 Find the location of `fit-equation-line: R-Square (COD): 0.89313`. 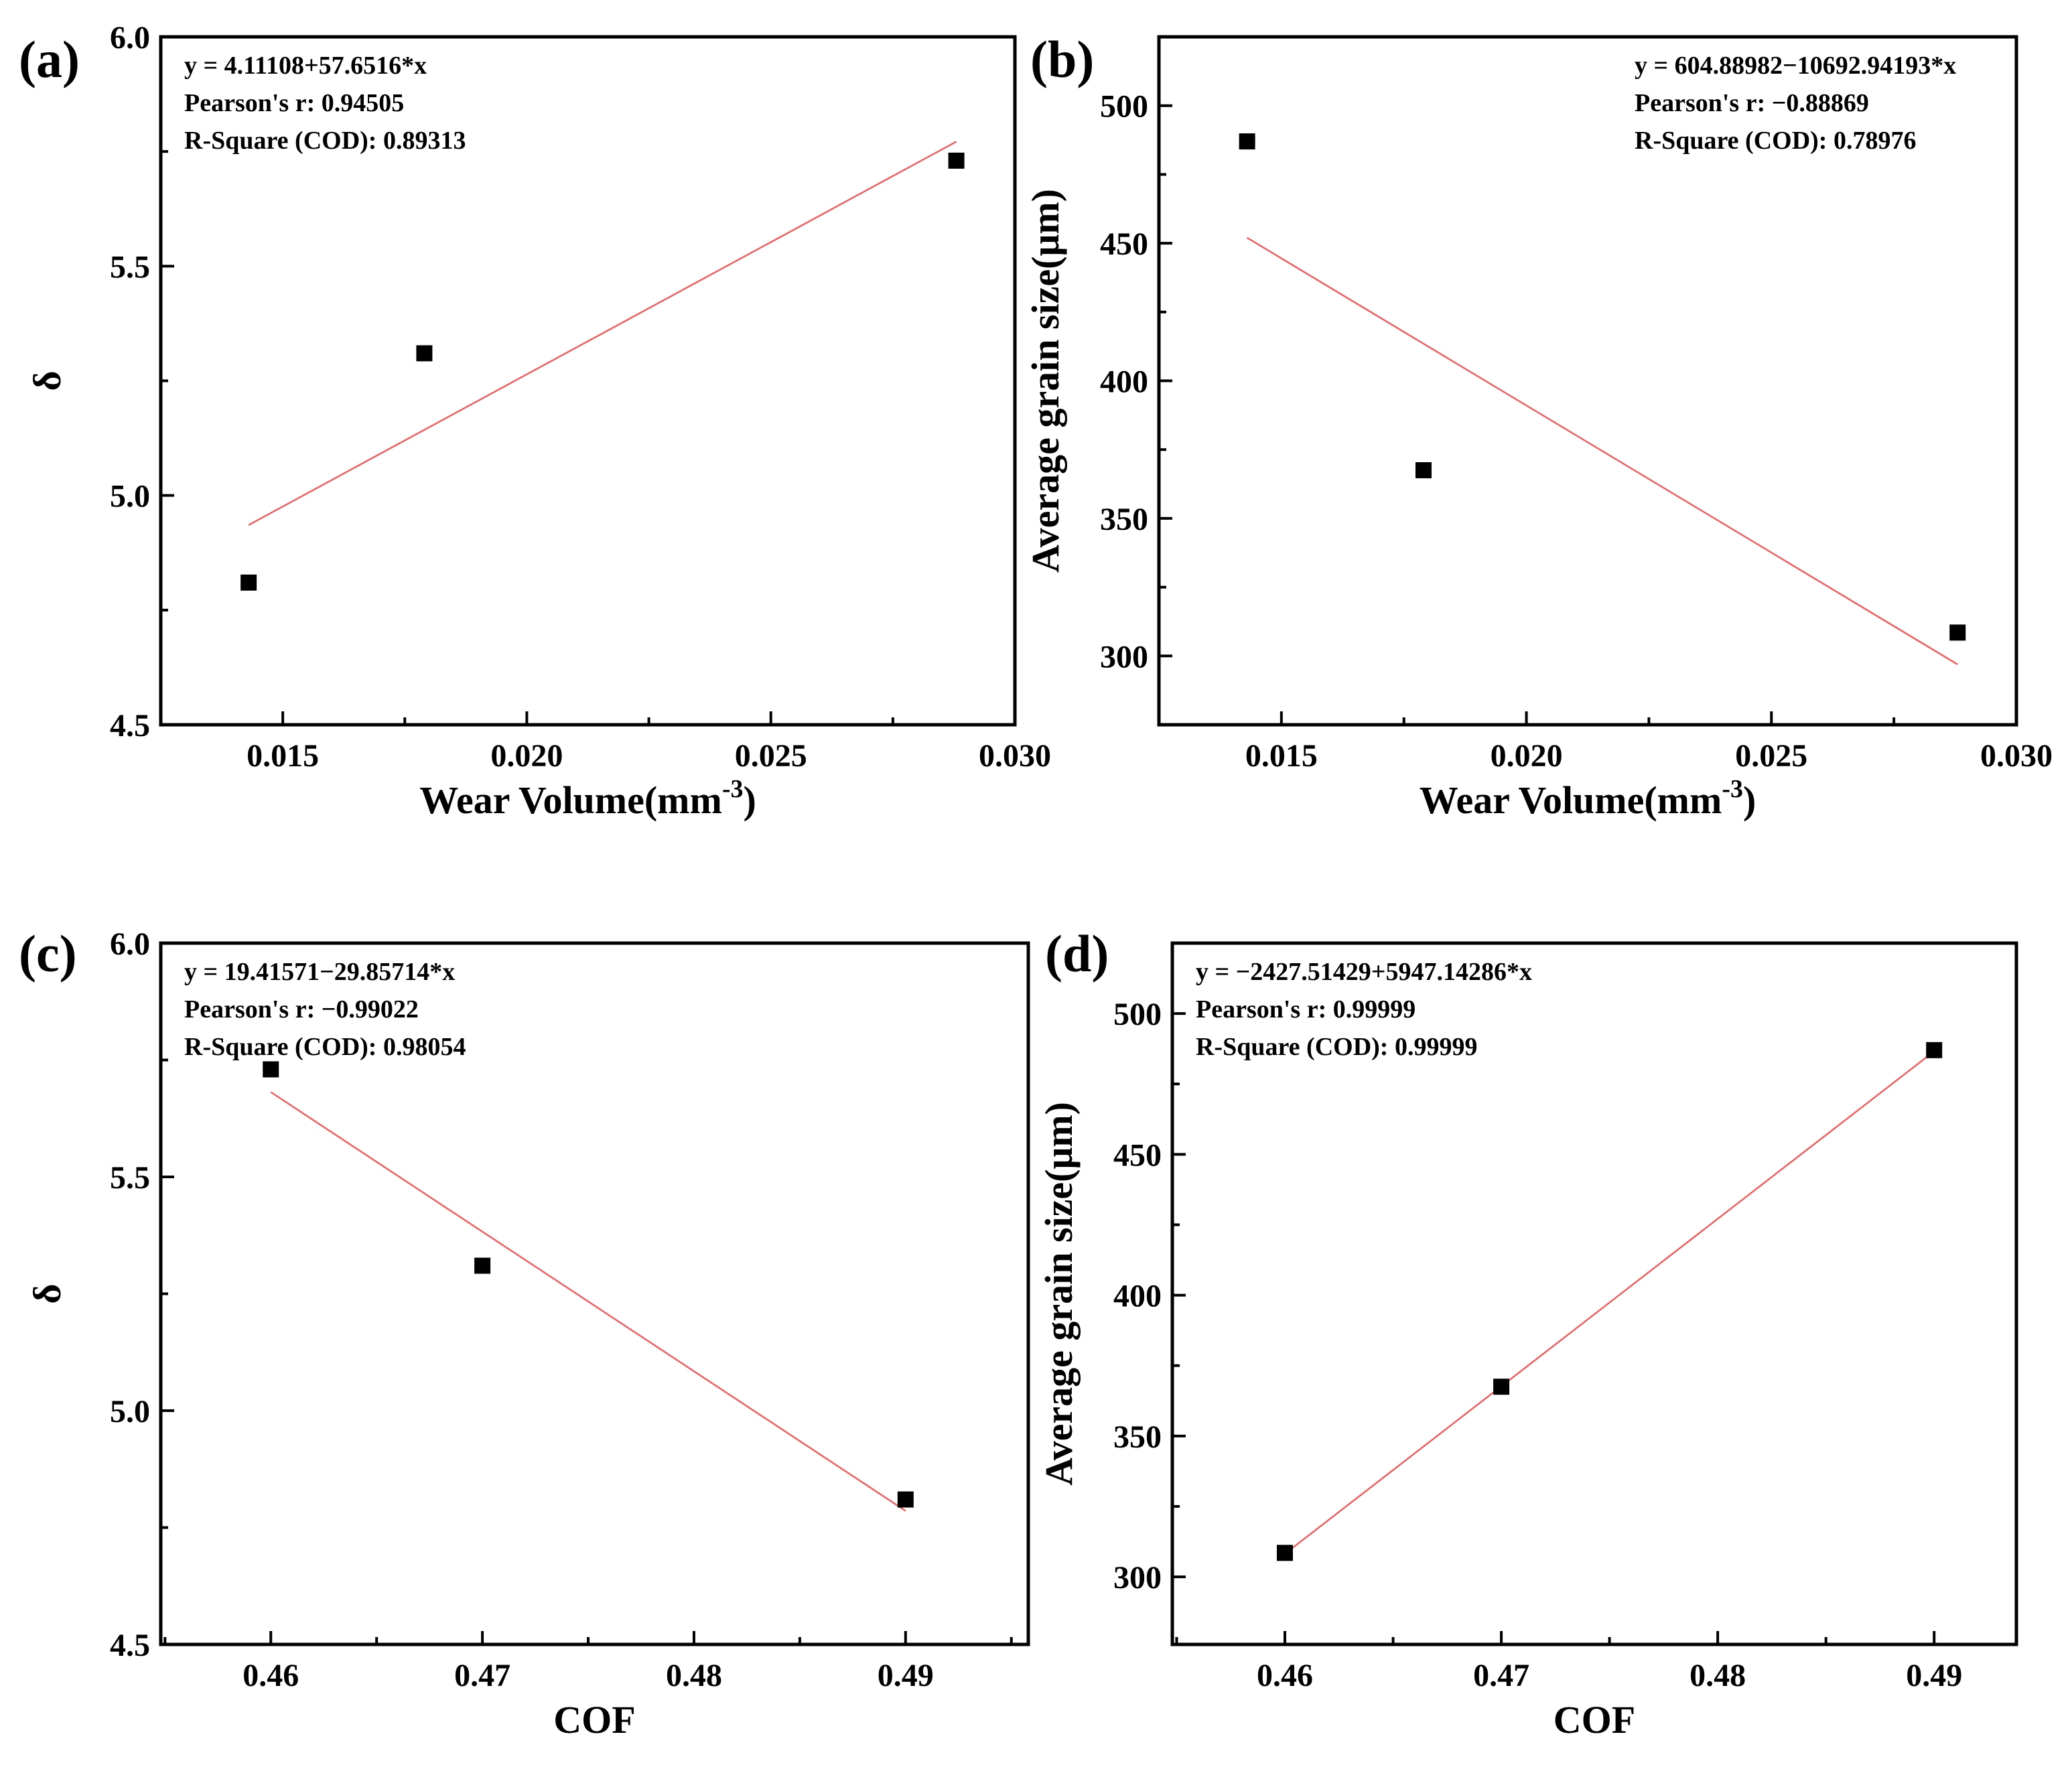

fit-equation-line: R-Square (COD): 0.89313 is located at coordinates (325, 141).